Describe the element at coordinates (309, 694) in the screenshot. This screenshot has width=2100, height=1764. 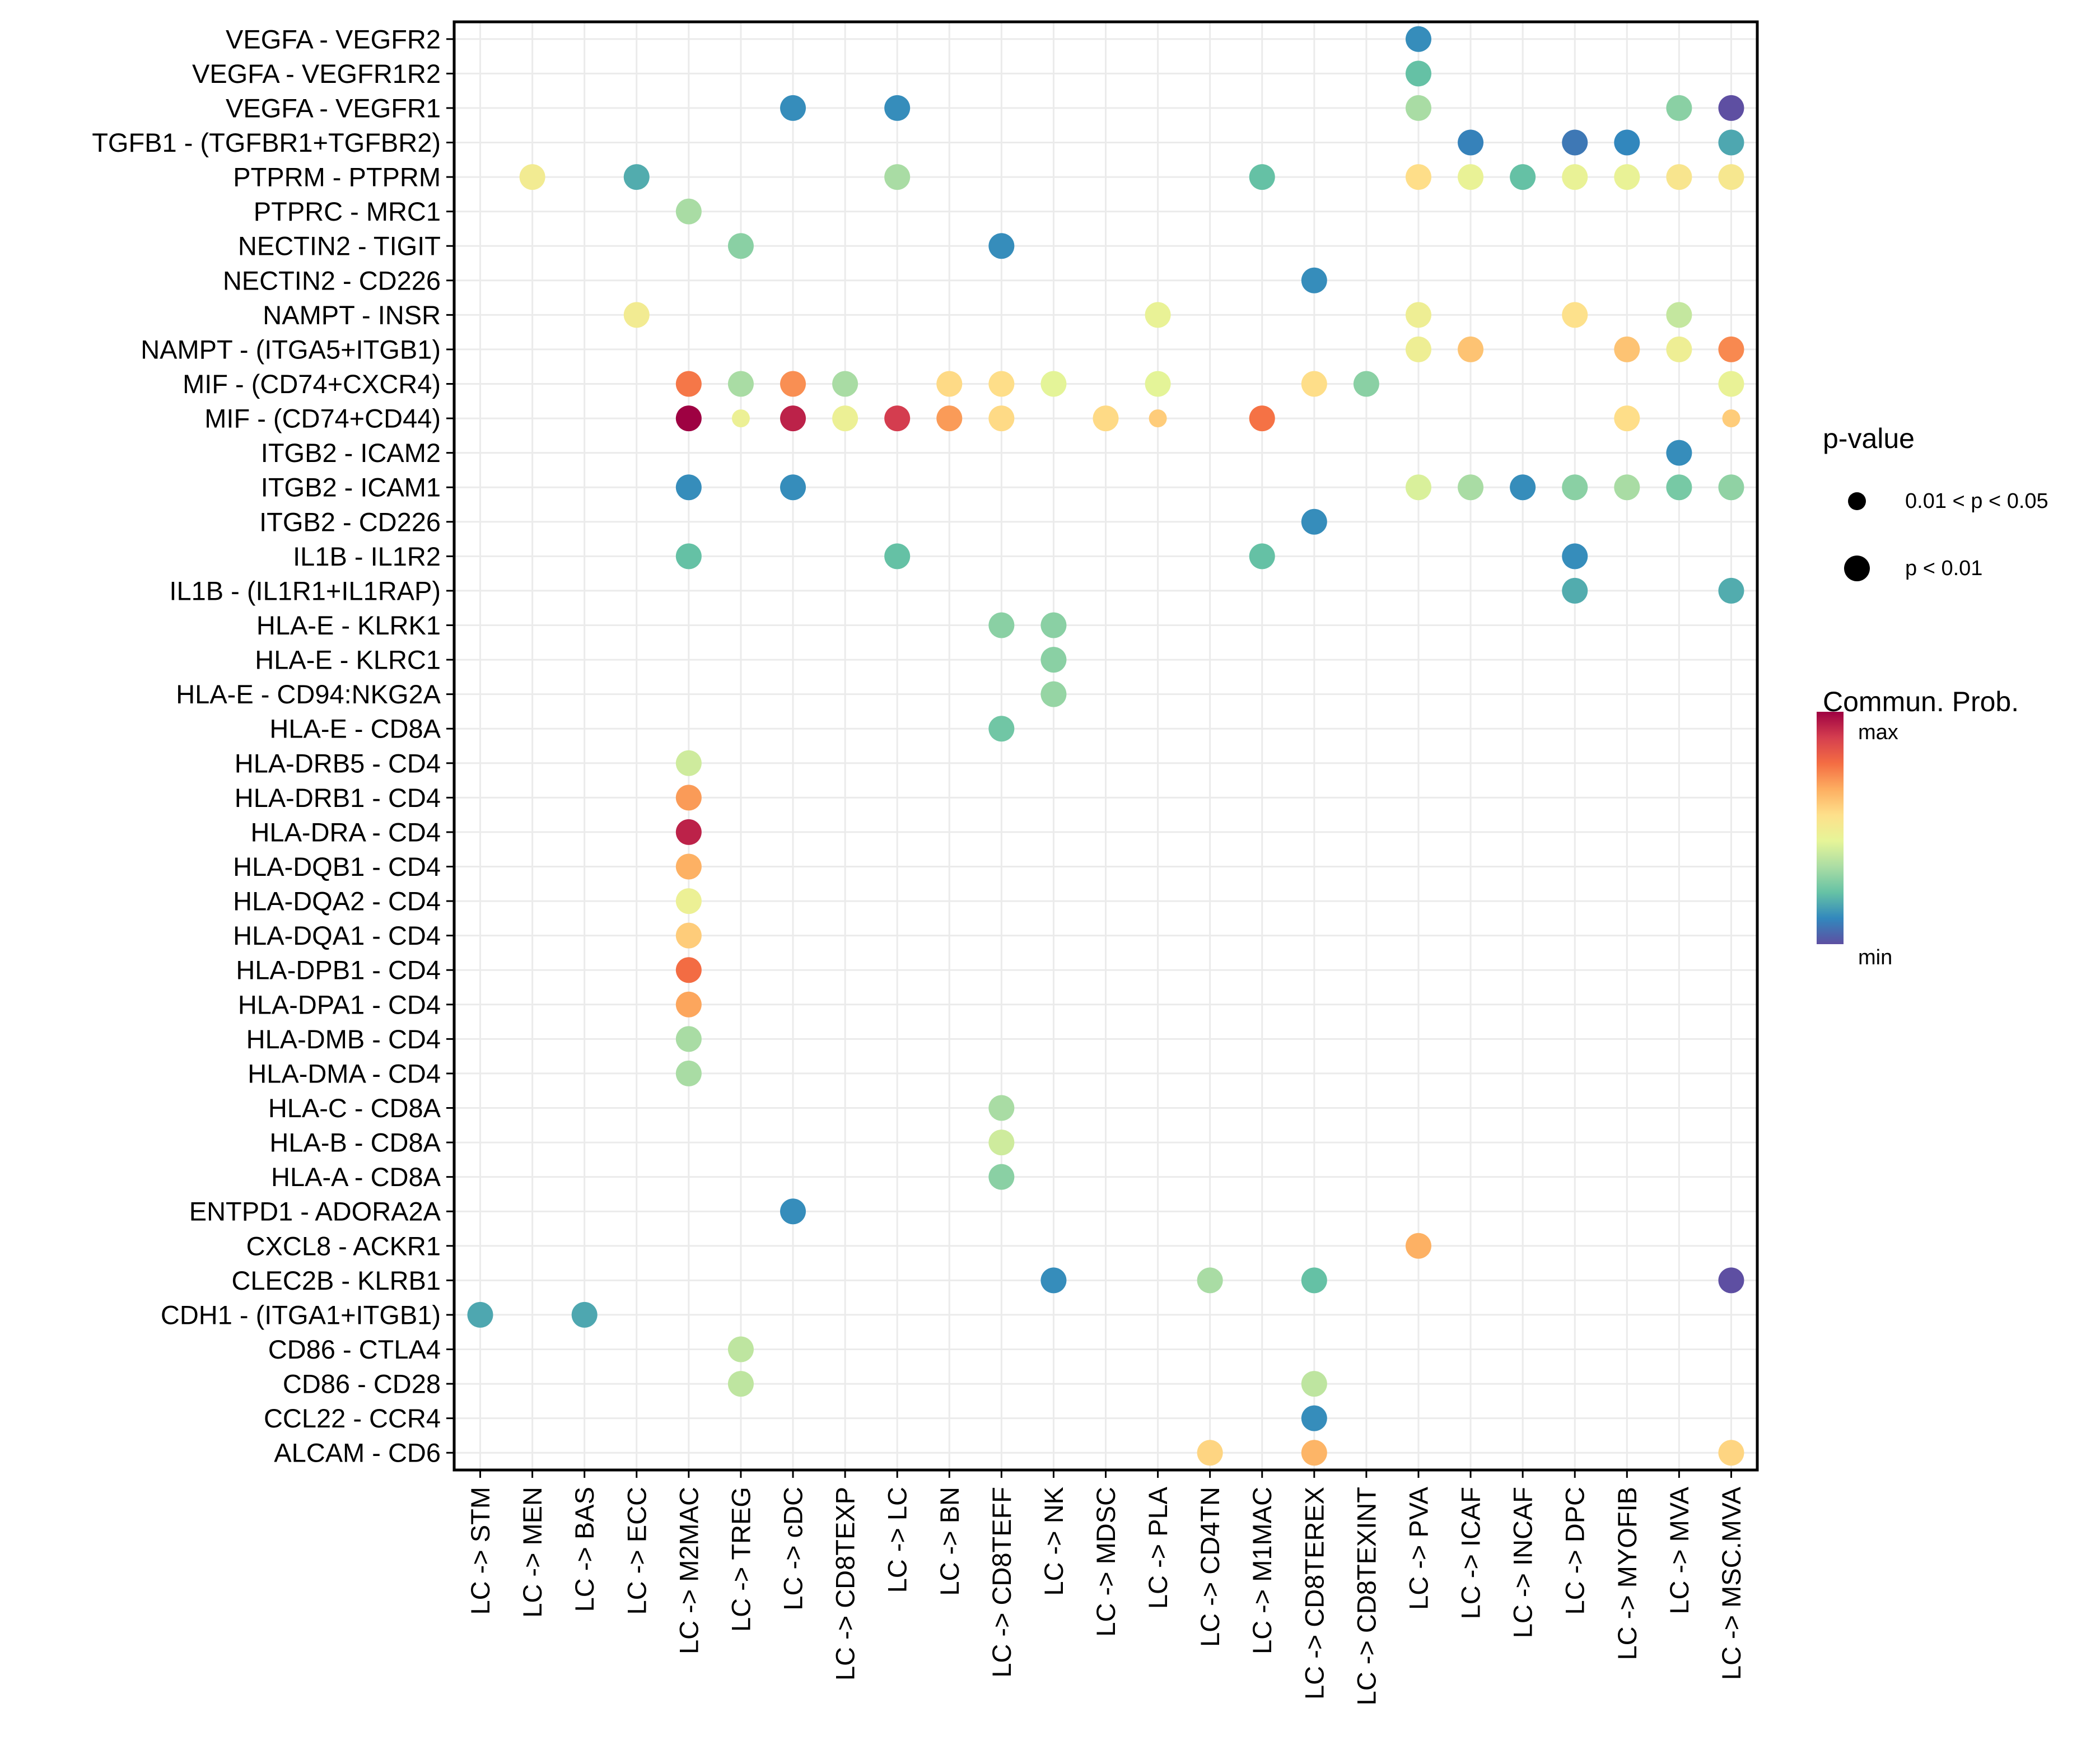
I see `y-tick-label: HLA-E - CD94:NKG2A` at that location.